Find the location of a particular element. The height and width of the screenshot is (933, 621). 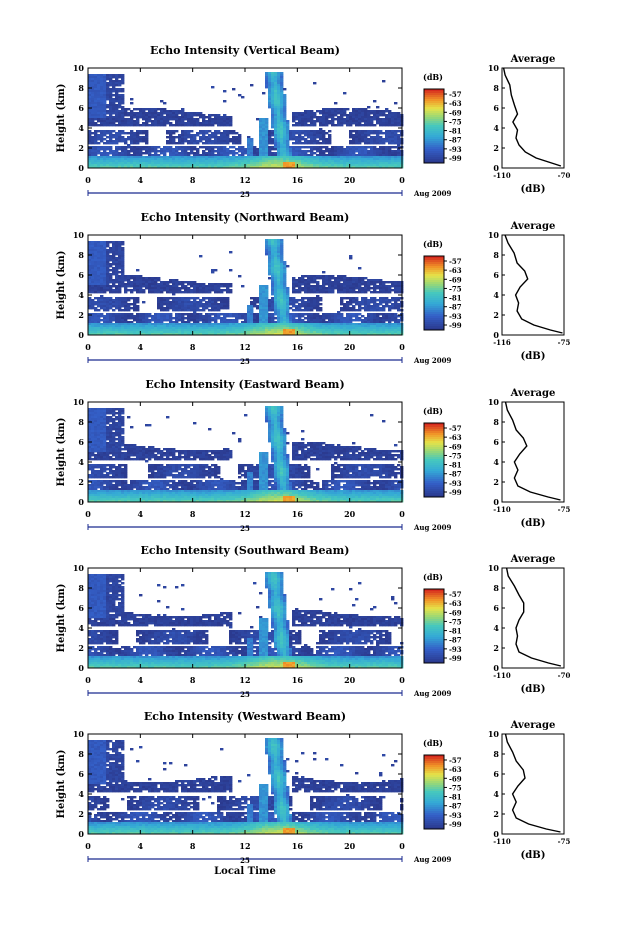

y-tick-label: 6 is located at coordinates (81, 108).